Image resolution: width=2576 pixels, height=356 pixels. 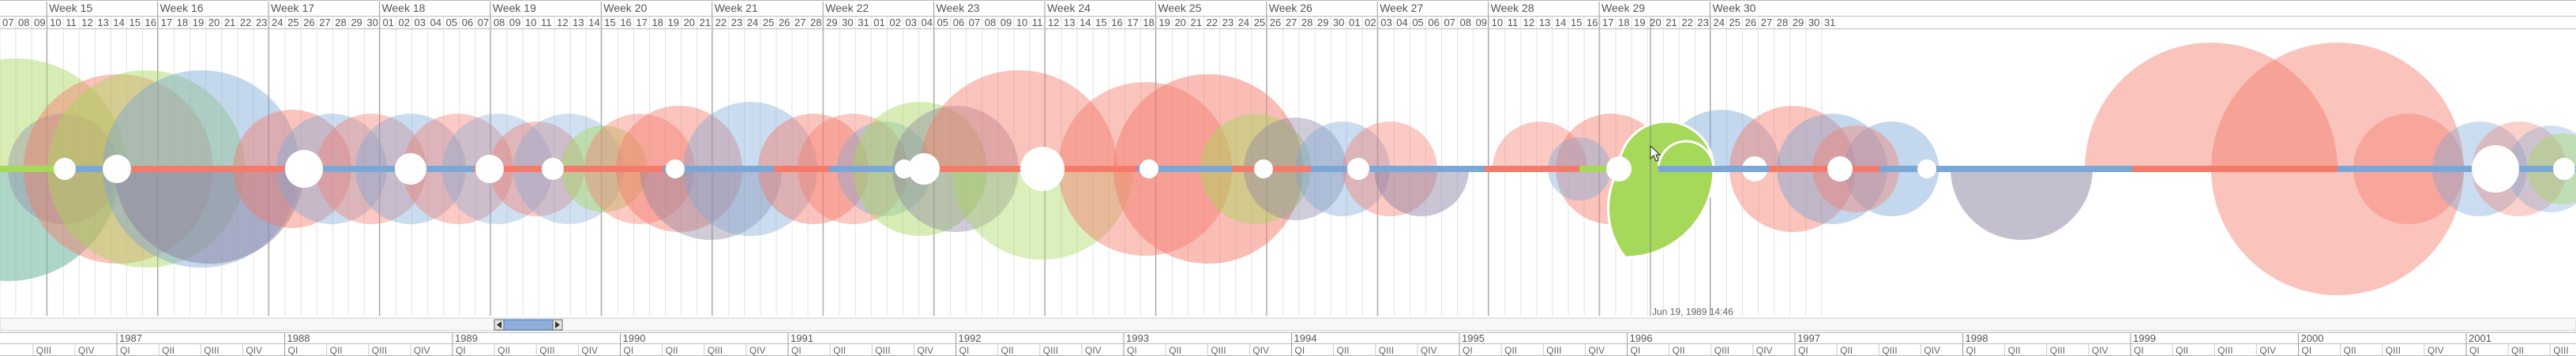 What do you see at coordinates (1661, 189) in the screenshot?
I see `highlighted-event-shape` at bounding box center [1661, 189].